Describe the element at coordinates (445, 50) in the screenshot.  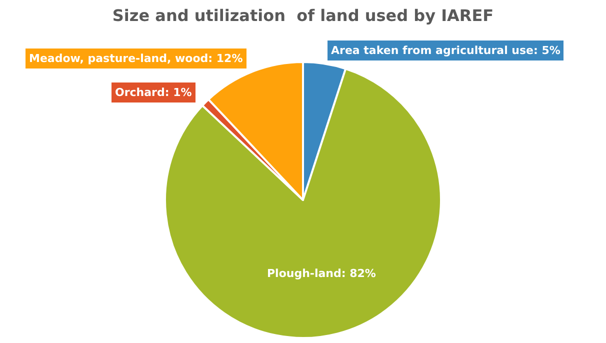
I see `slice-label: Area taken from agricultural use: 5%` at that location.